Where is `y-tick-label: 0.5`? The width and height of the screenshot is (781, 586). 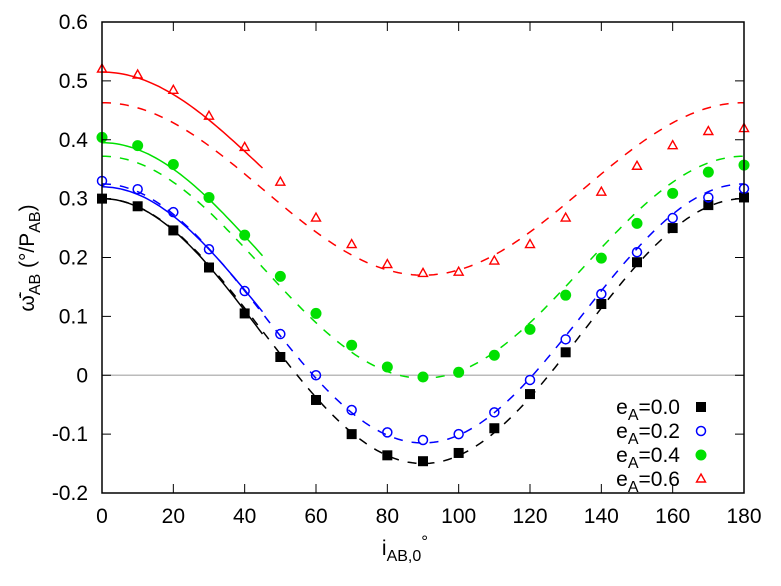 y-tick-label: 0.5 is located at coordinates (73, 81).